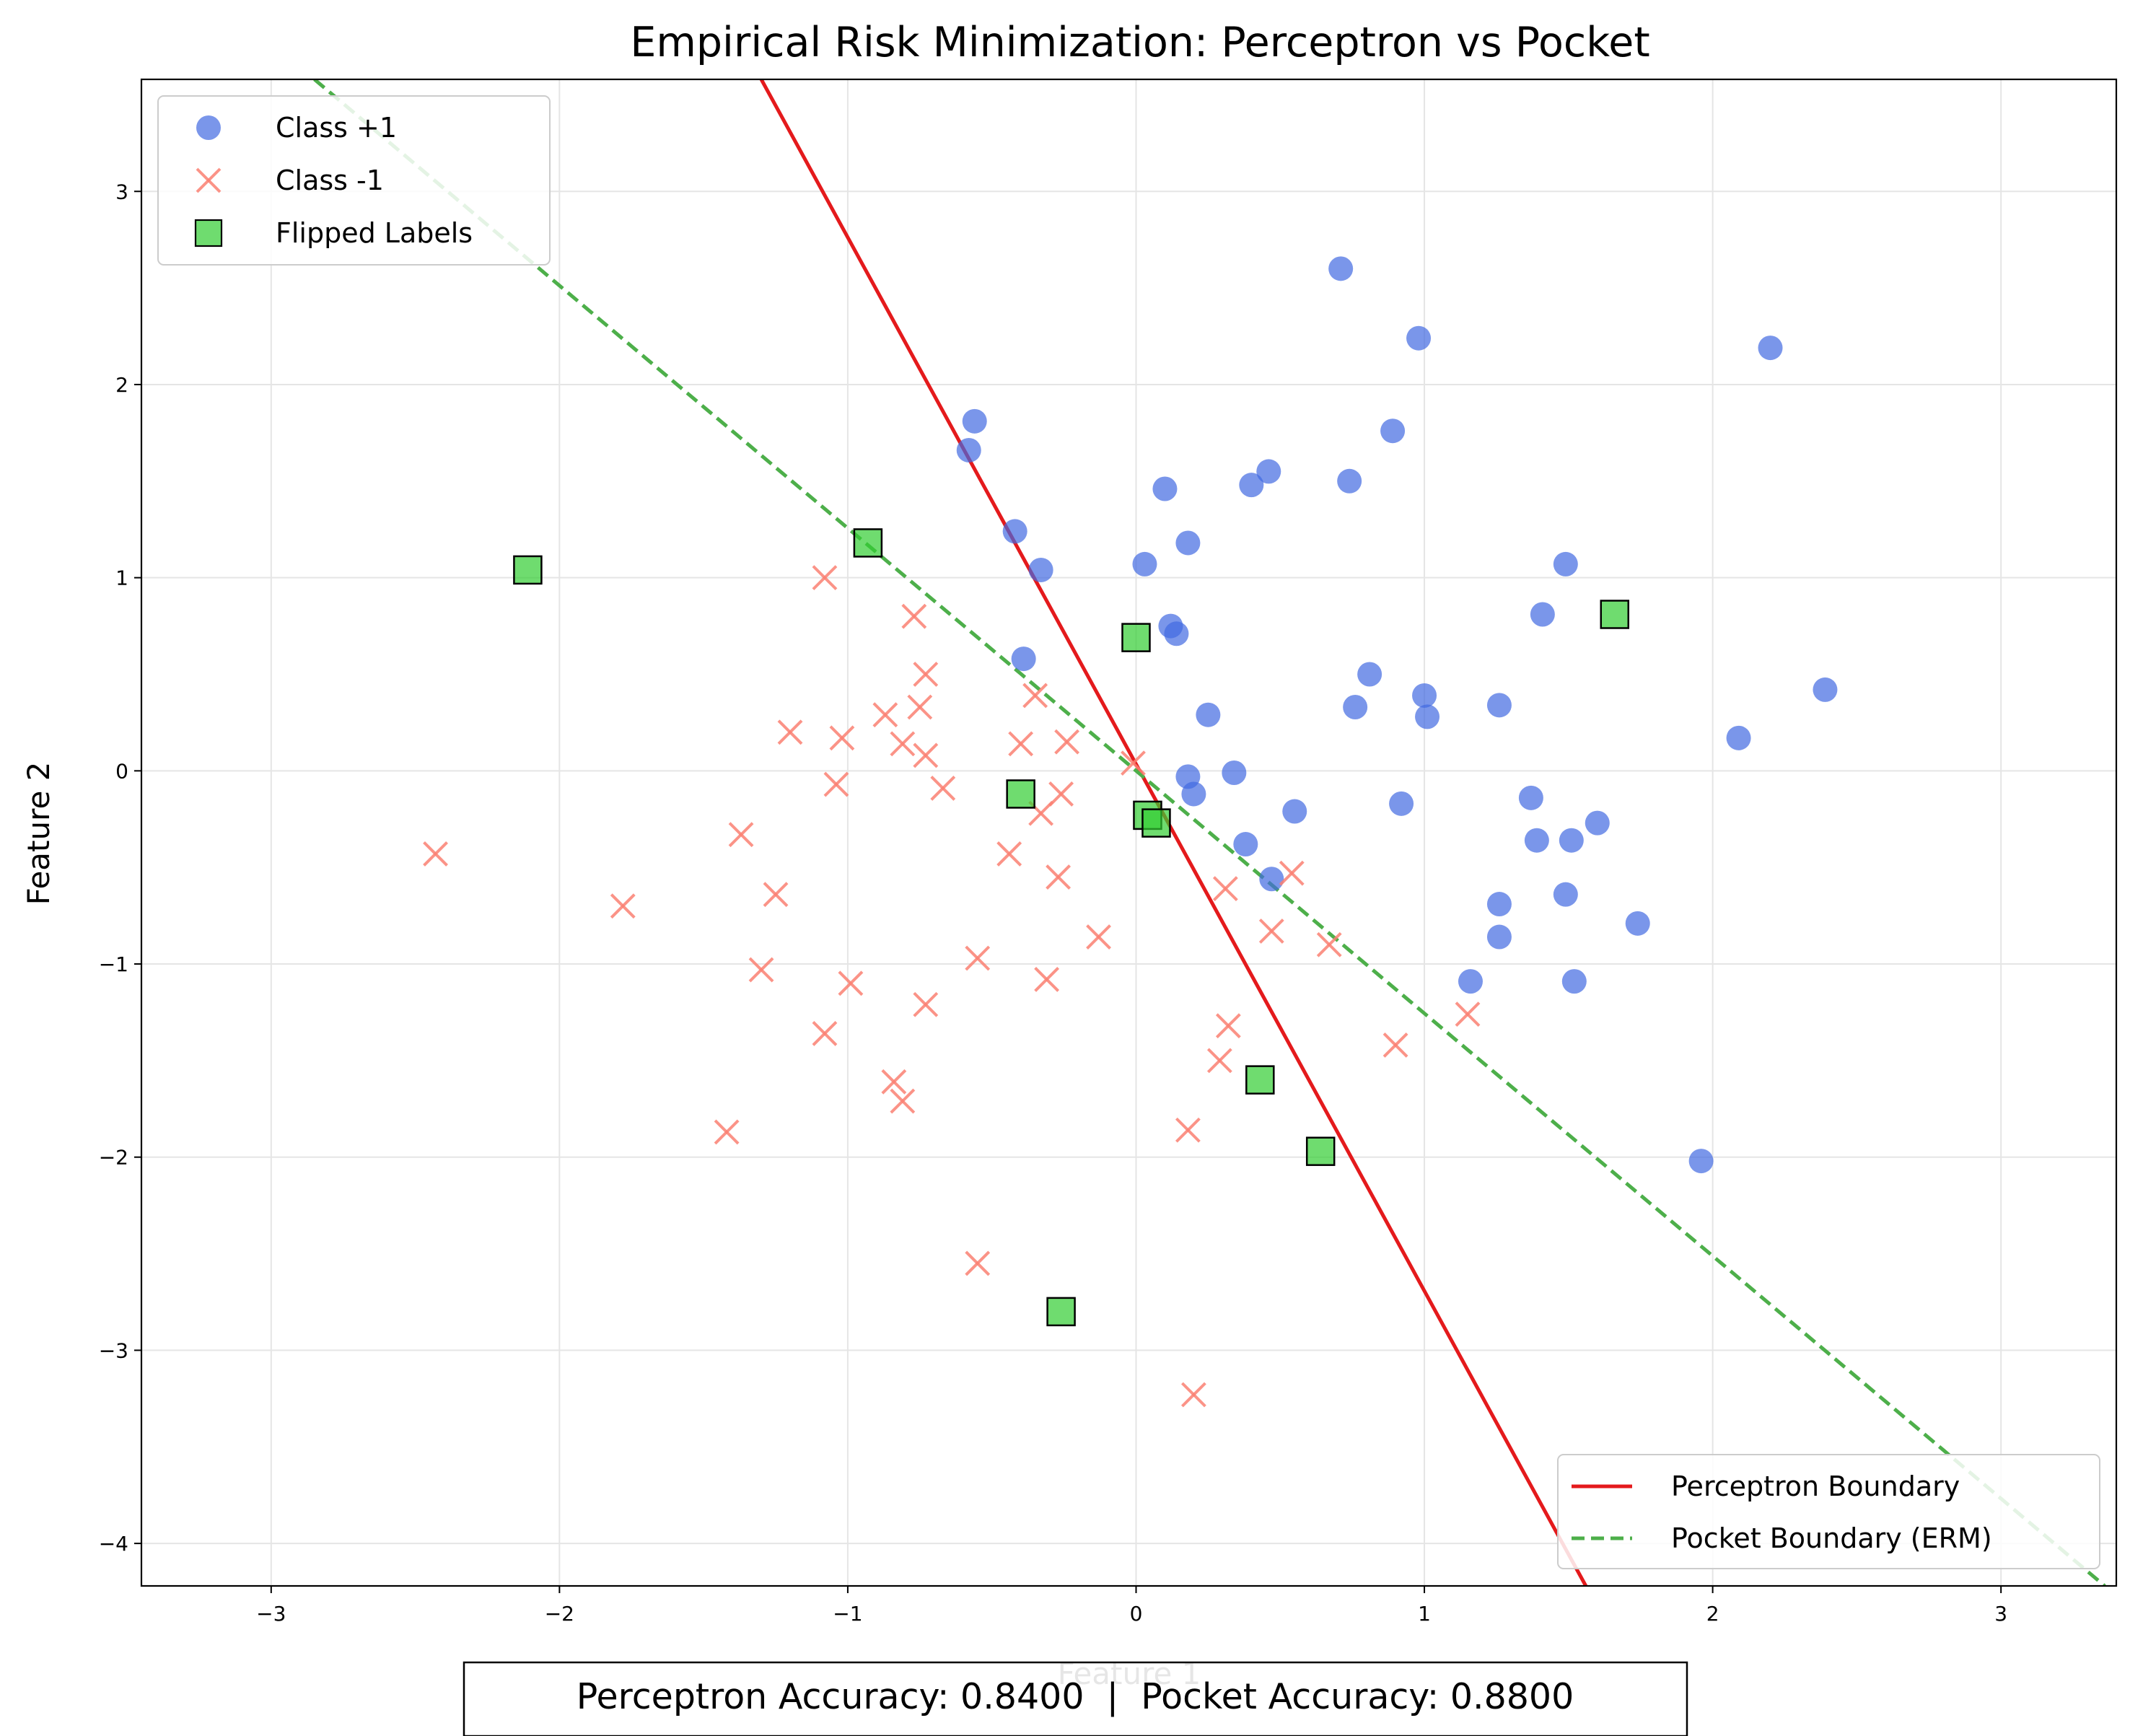 This screenshot has height=1736, width=2143. I want to click on legend-class-pos-label: Class +1, so click(336, 128).